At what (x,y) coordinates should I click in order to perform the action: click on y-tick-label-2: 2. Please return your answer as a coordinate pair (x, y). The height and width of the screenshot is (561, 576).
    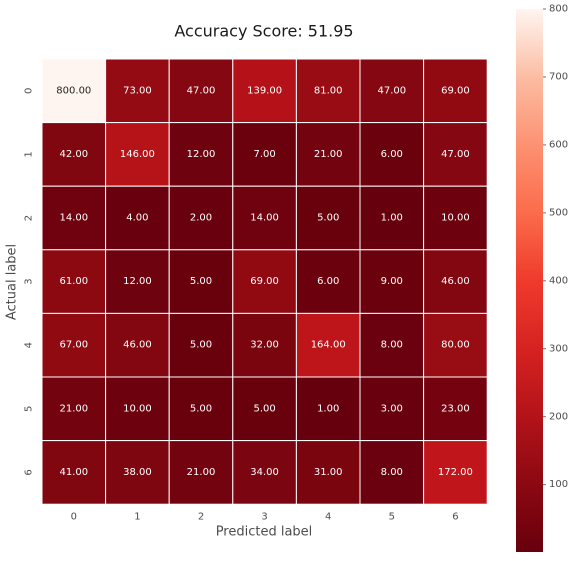
    Looking at the image, I should click on (29, 218).